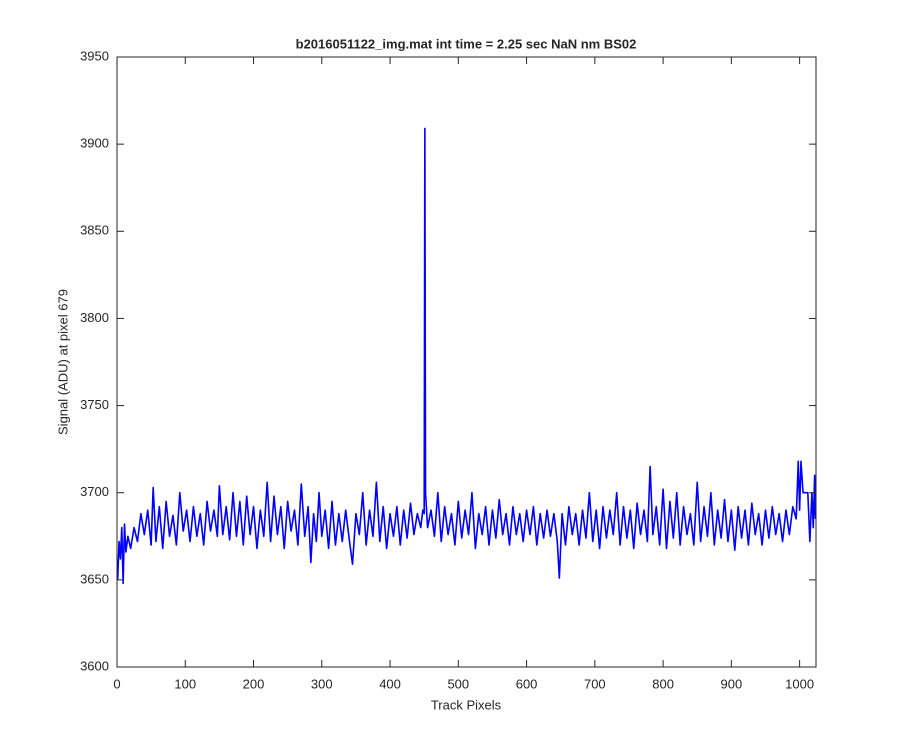  What do you see at coordinates (94, 404) in the screenshot?
I see `y-tick-label: 3750` at bounding box center [94, 404].